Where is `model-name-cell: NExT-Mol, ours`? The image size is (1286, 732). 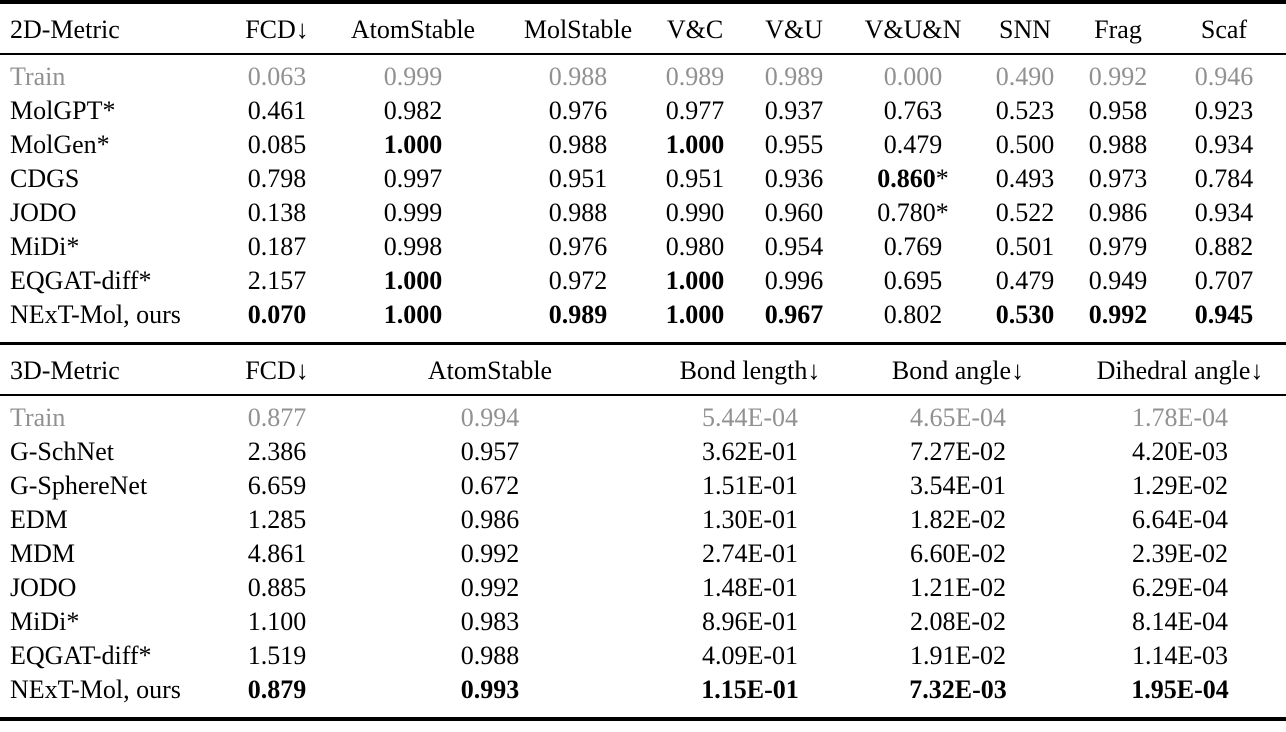
model-name-cell: NExT-Mol, ours is located at coordinates (95, 314).